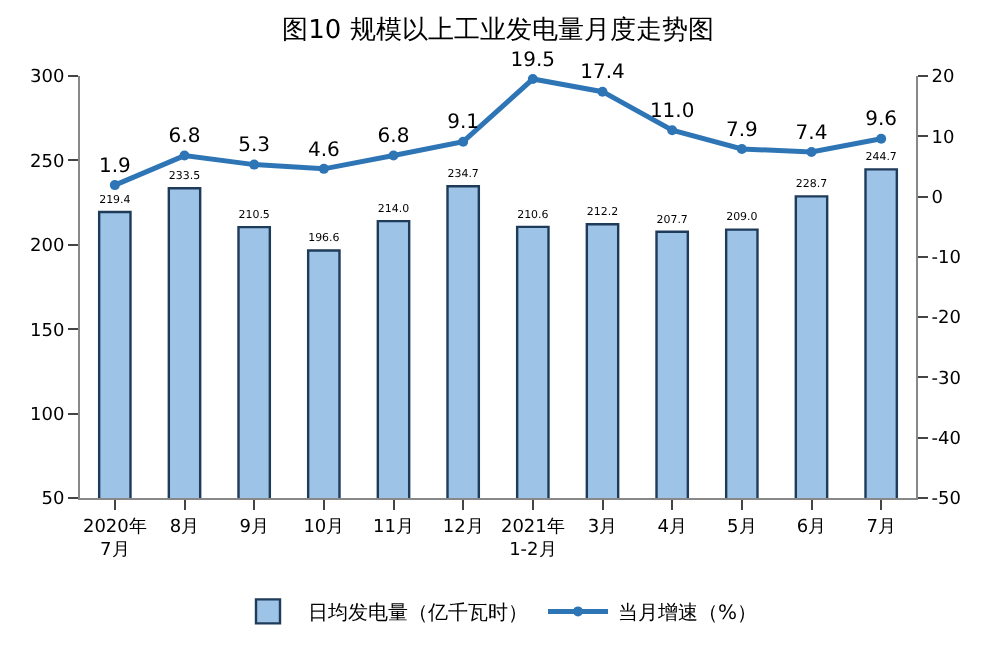  I want to click on y-tick-label: 250, so click(47, 162).